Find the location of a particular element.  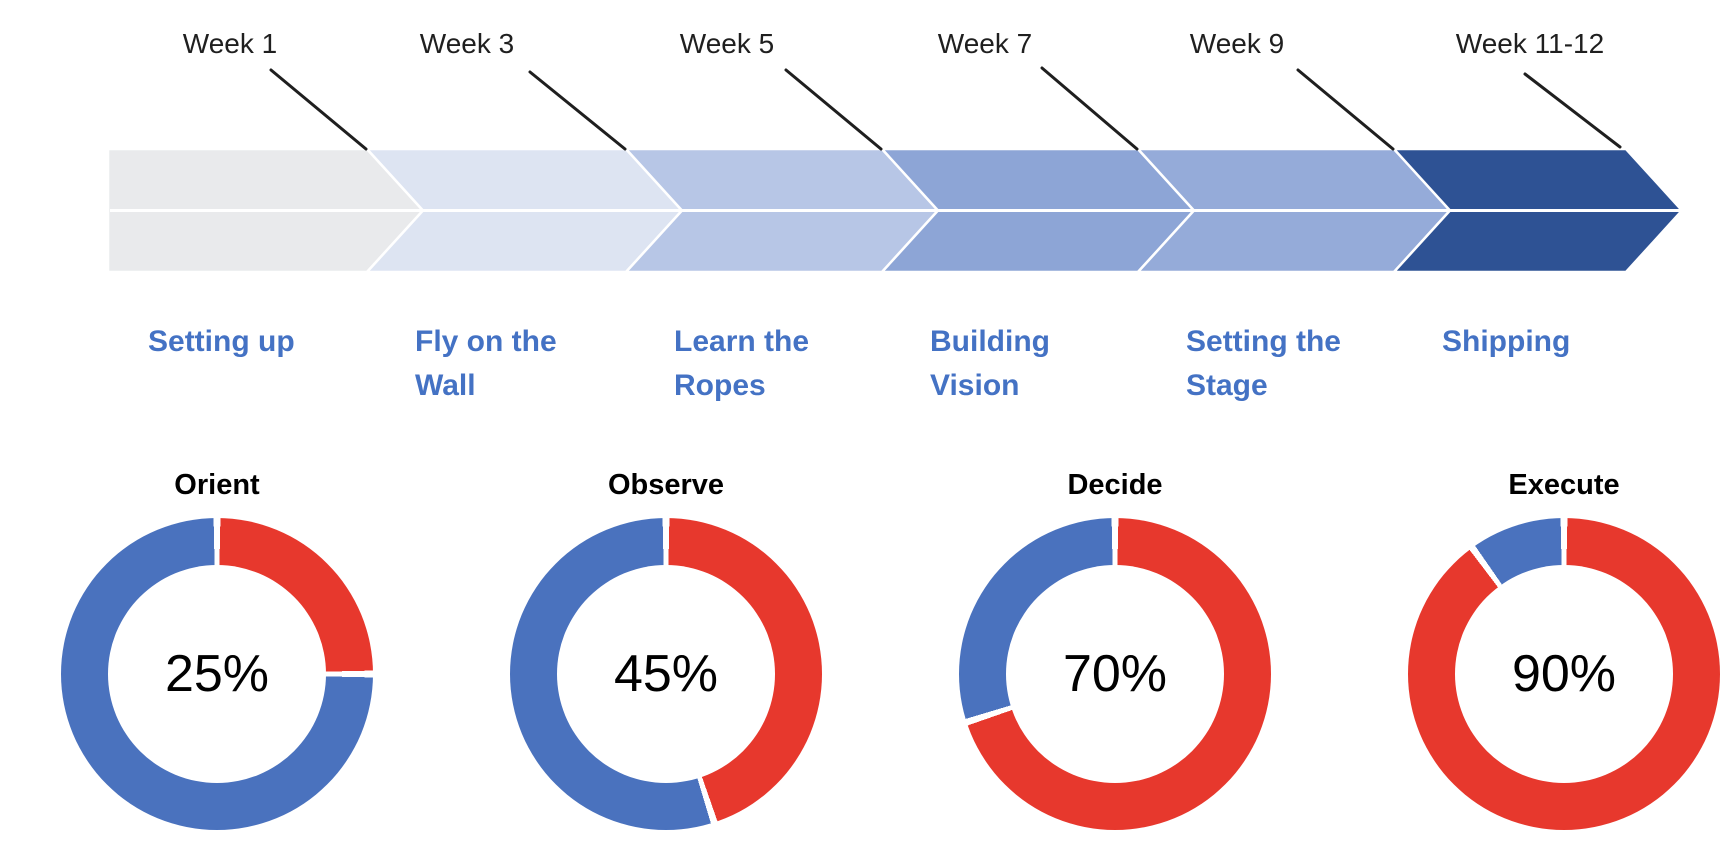

donut-chart-orient: Orient 25% is located at coordinates (217, 649).